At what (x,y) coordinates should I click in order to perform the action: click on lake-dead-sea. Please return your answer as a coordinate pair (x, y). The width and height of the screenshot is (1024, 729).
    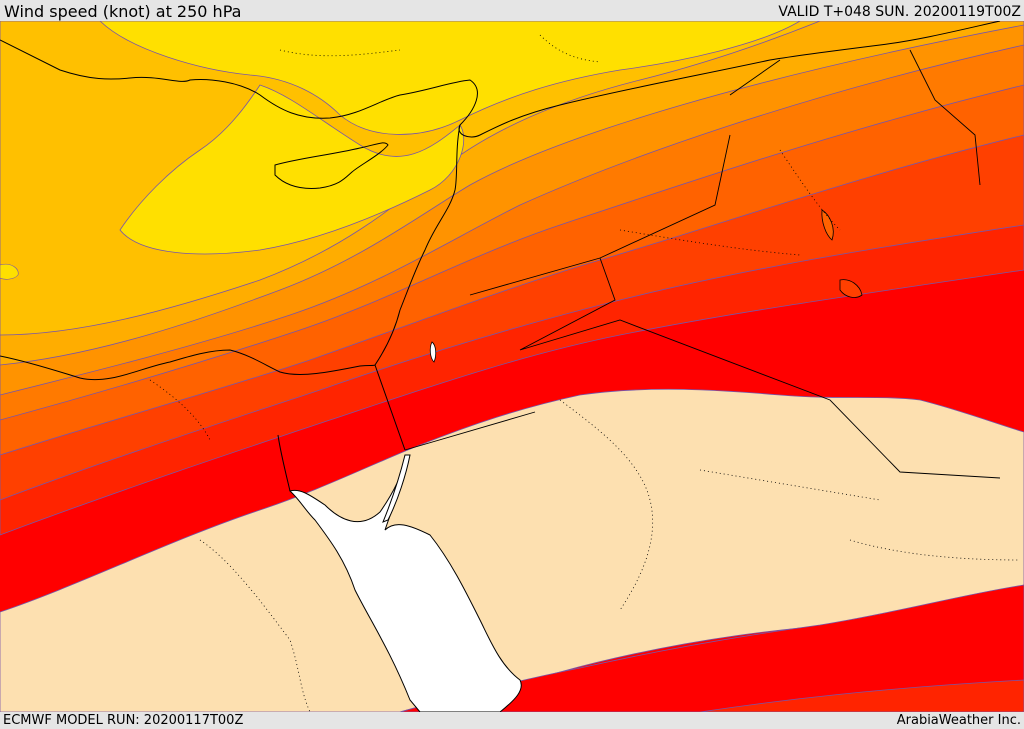
    Looking at the image, I should click on (433, 352).